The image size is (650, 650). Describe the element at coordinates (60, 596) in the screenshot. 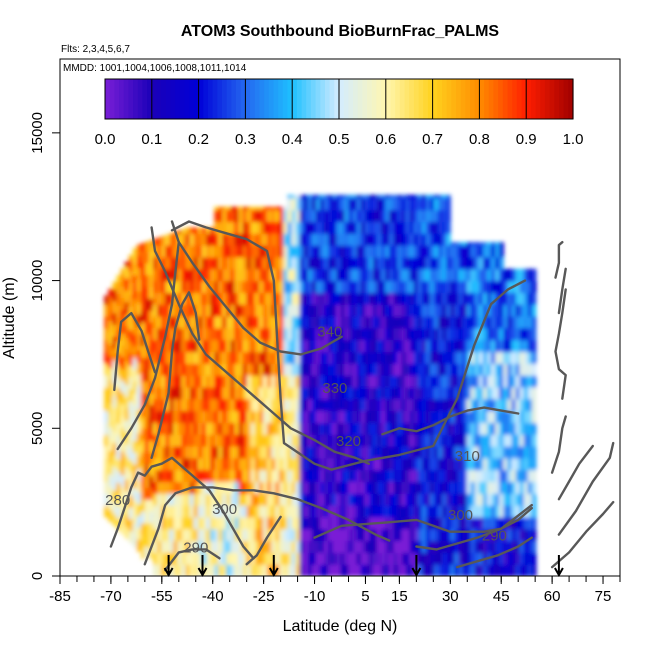

I see `x-tick-label: -85` at that location.